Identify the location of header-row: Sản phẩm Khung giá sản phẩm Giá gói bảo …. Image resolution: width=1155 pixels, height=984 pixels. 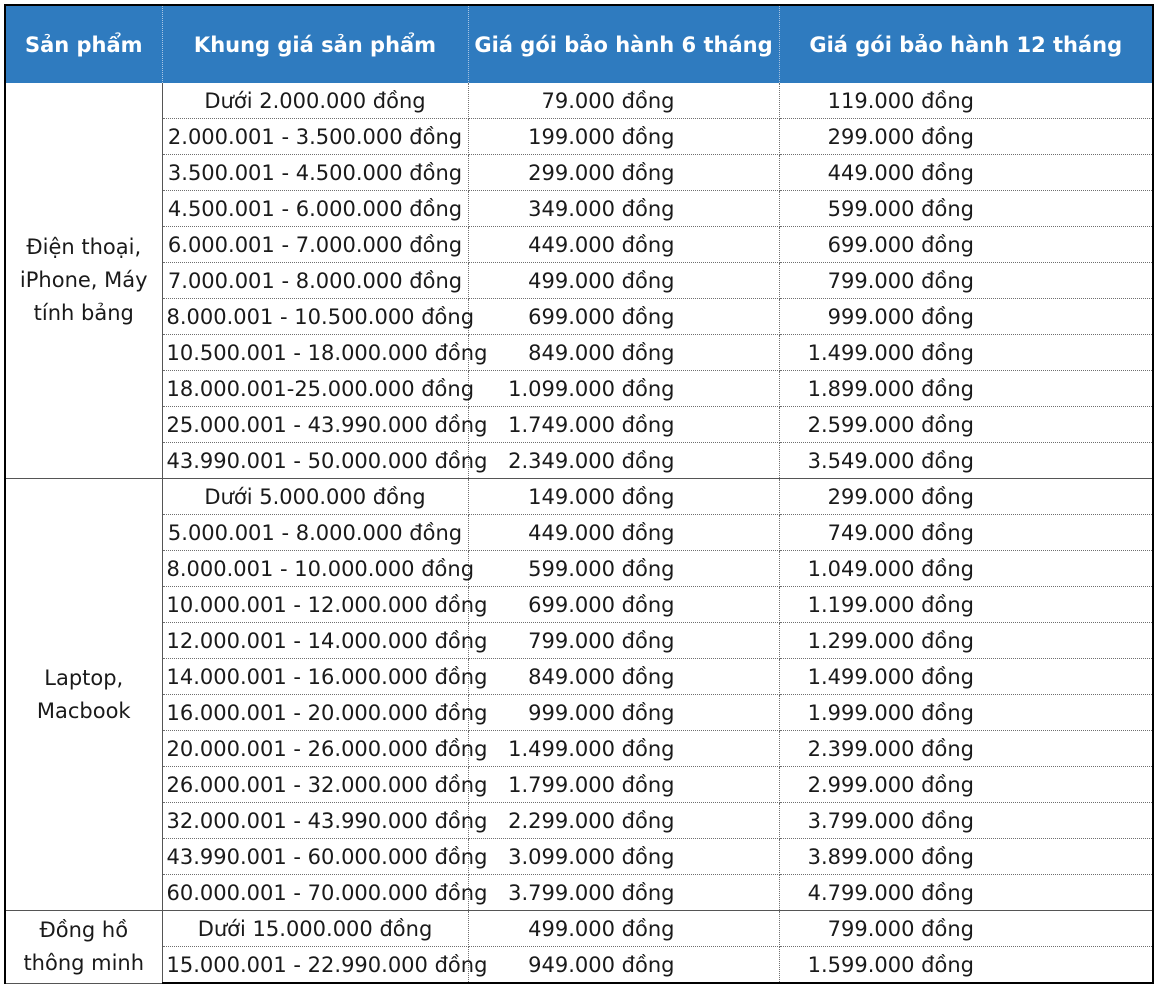
(579, 43).